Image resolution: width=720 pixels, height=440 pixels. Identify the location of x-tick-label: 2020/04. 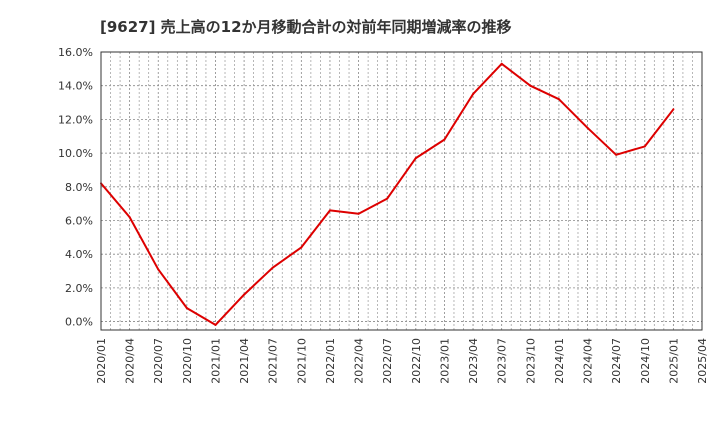
(130, 361).